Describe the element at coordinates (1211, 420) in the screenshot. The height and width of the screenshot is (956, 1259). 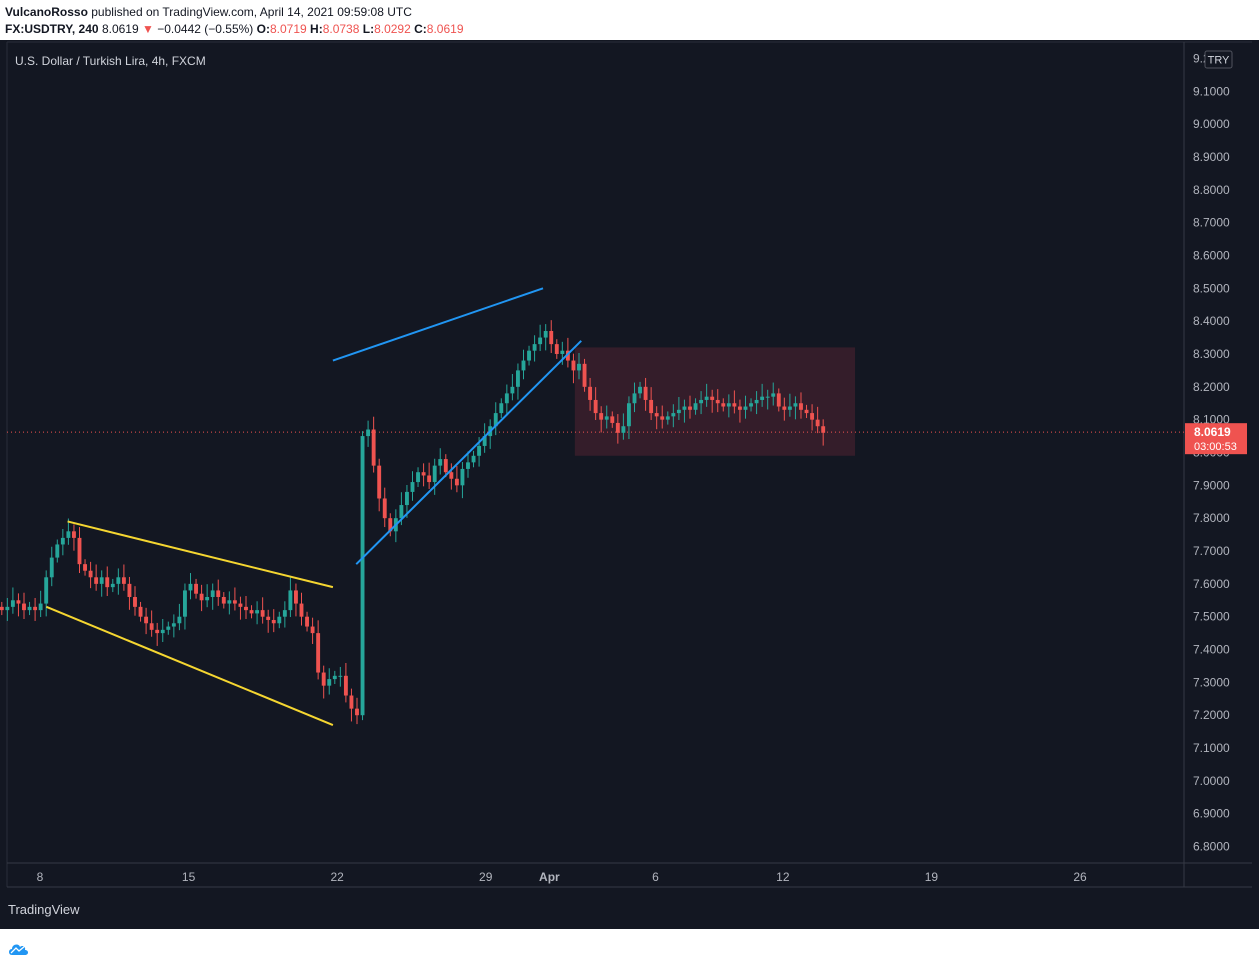
I see `price-tick-label: 8.1000` at that location.